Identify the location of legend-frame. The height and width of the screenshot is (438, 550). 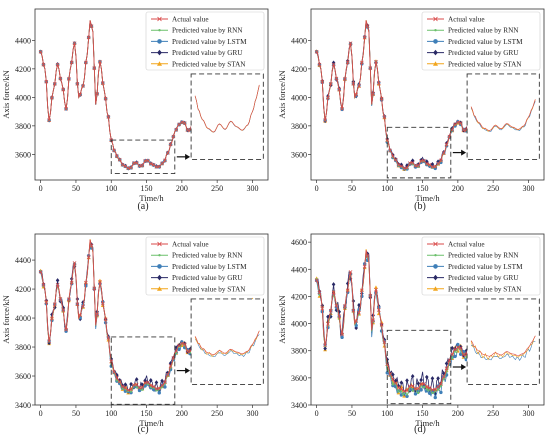
(205, 41).